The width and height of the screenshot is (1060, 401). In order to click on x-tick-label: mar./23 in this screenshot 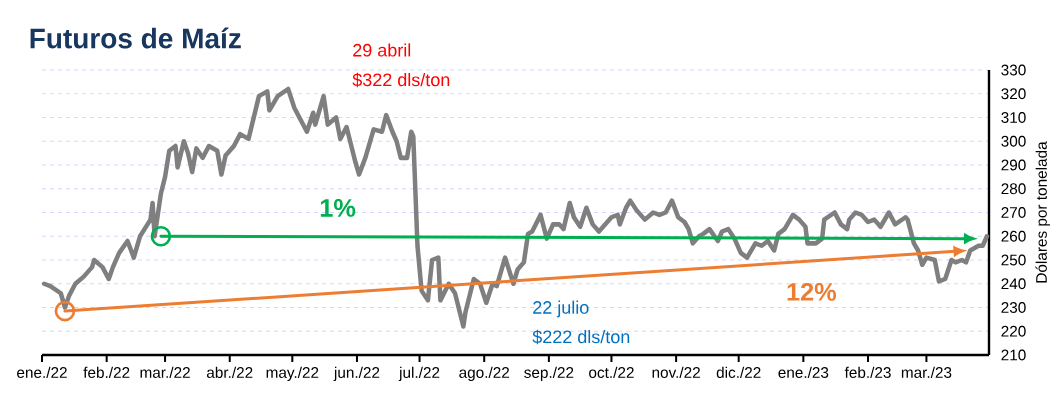, I will do `click(926, 372)`.